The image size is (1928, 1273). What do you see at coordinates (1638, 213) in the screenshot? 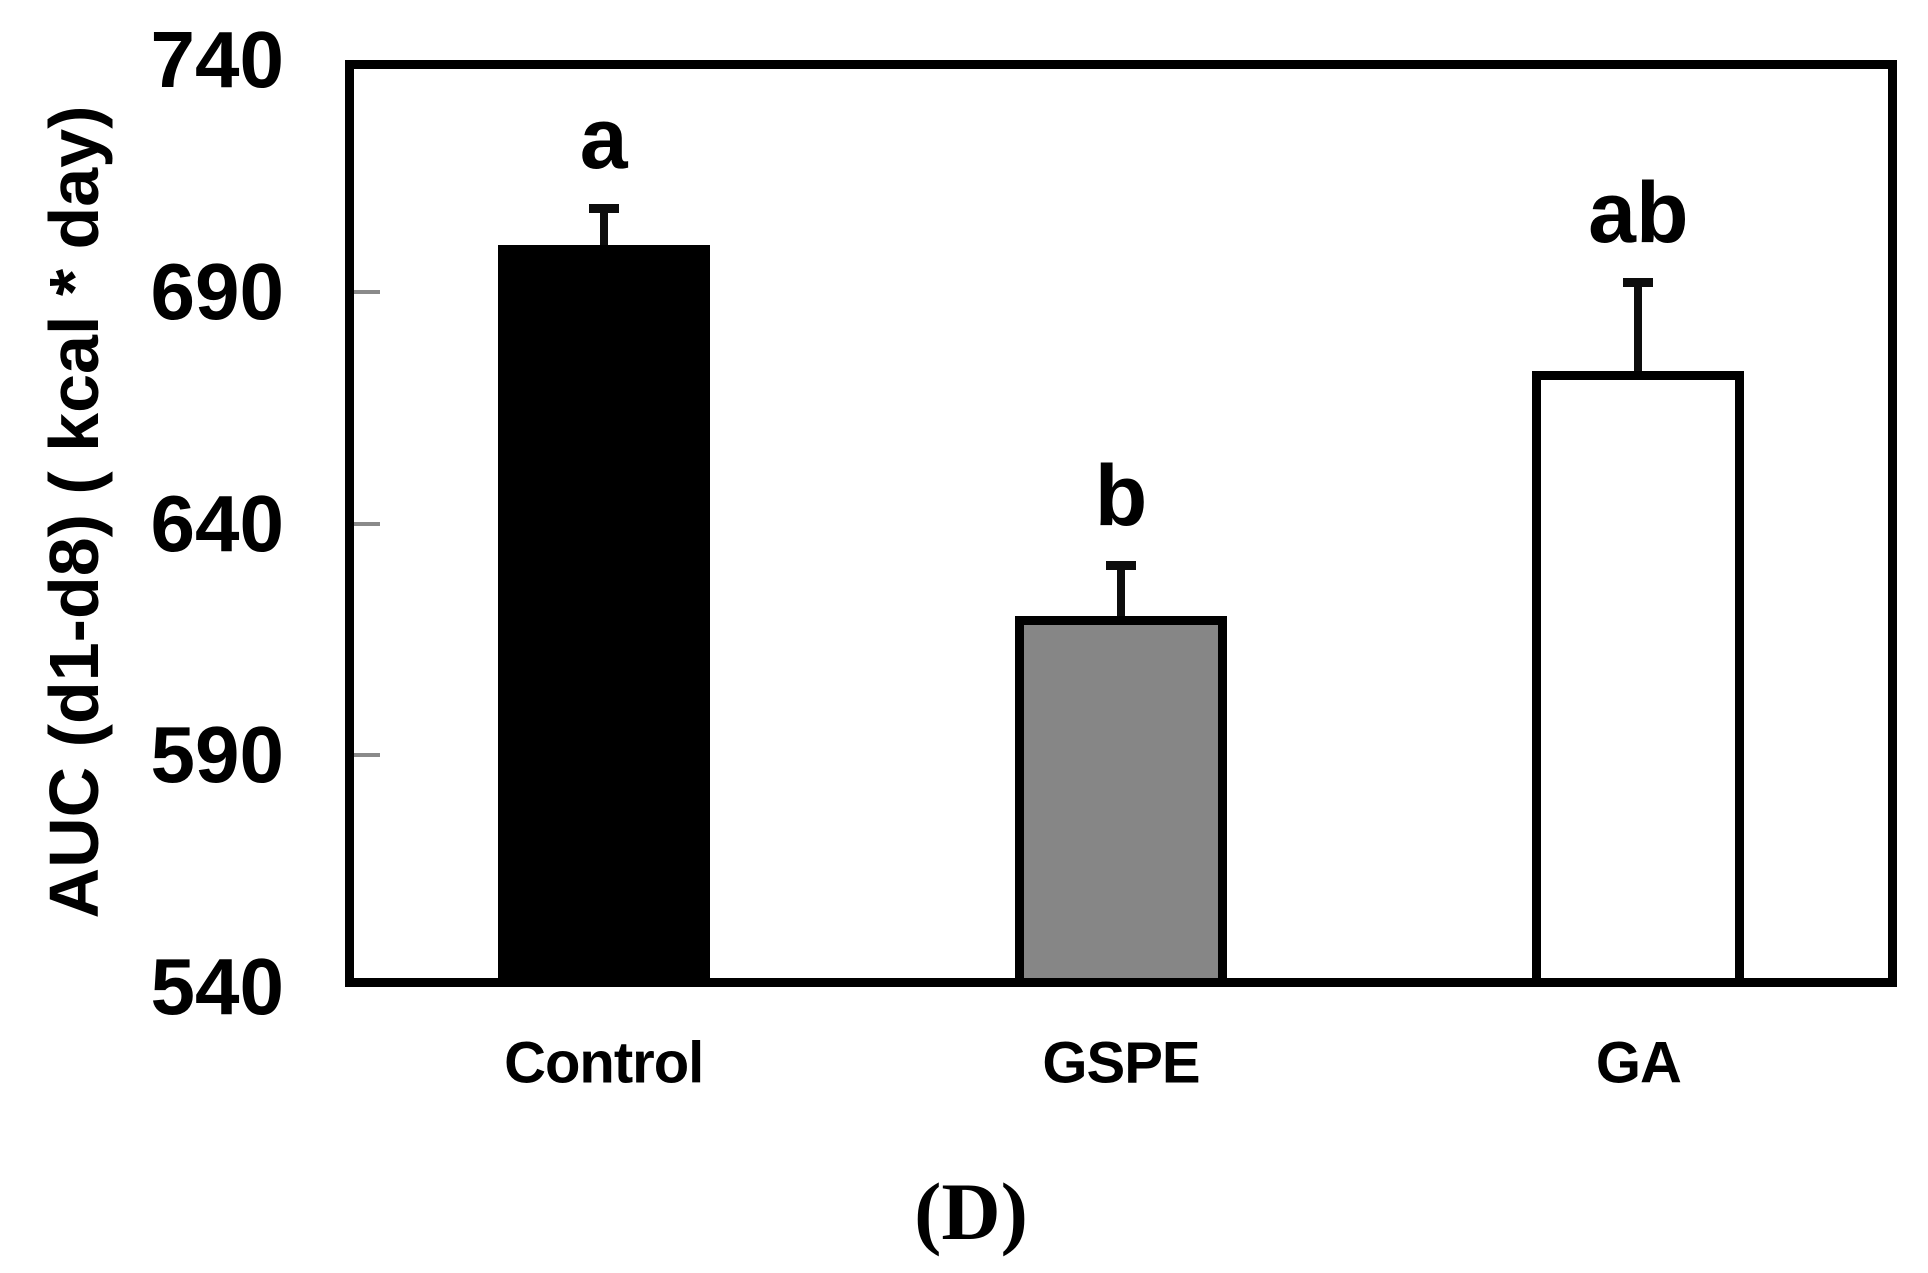
I see `significance-letter: ab` at bounding box center [1638, 213].